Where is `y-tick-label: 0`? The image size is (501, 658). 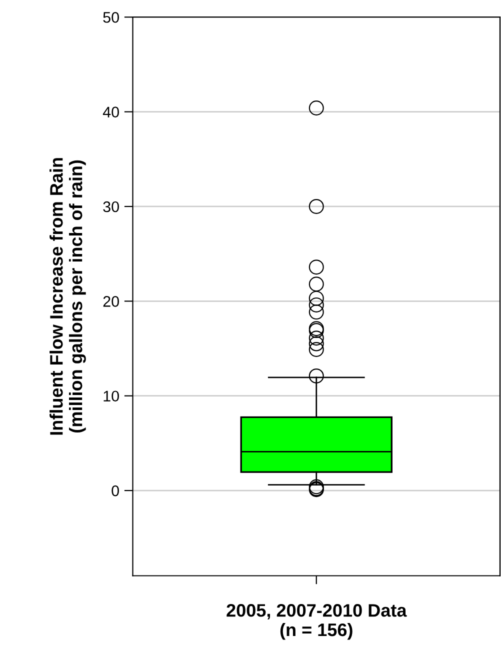 y-tick-label: 0 is located at coordinates (115, 490).